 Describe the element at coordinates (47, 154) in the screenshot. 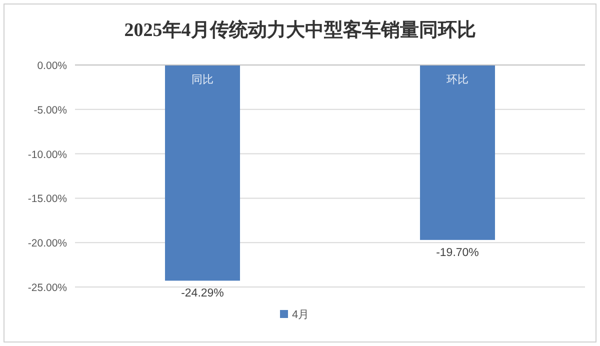

I see `y-tick-label: -10.00%` at that location.